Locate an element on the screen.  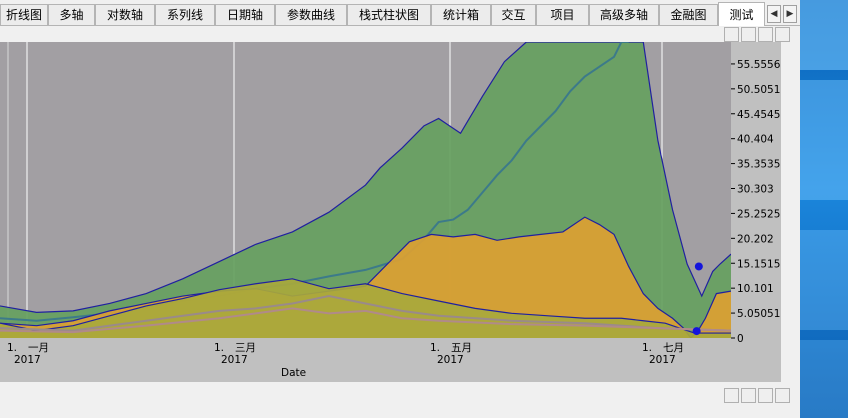
tab-underline is located at coordinates (400, 25).